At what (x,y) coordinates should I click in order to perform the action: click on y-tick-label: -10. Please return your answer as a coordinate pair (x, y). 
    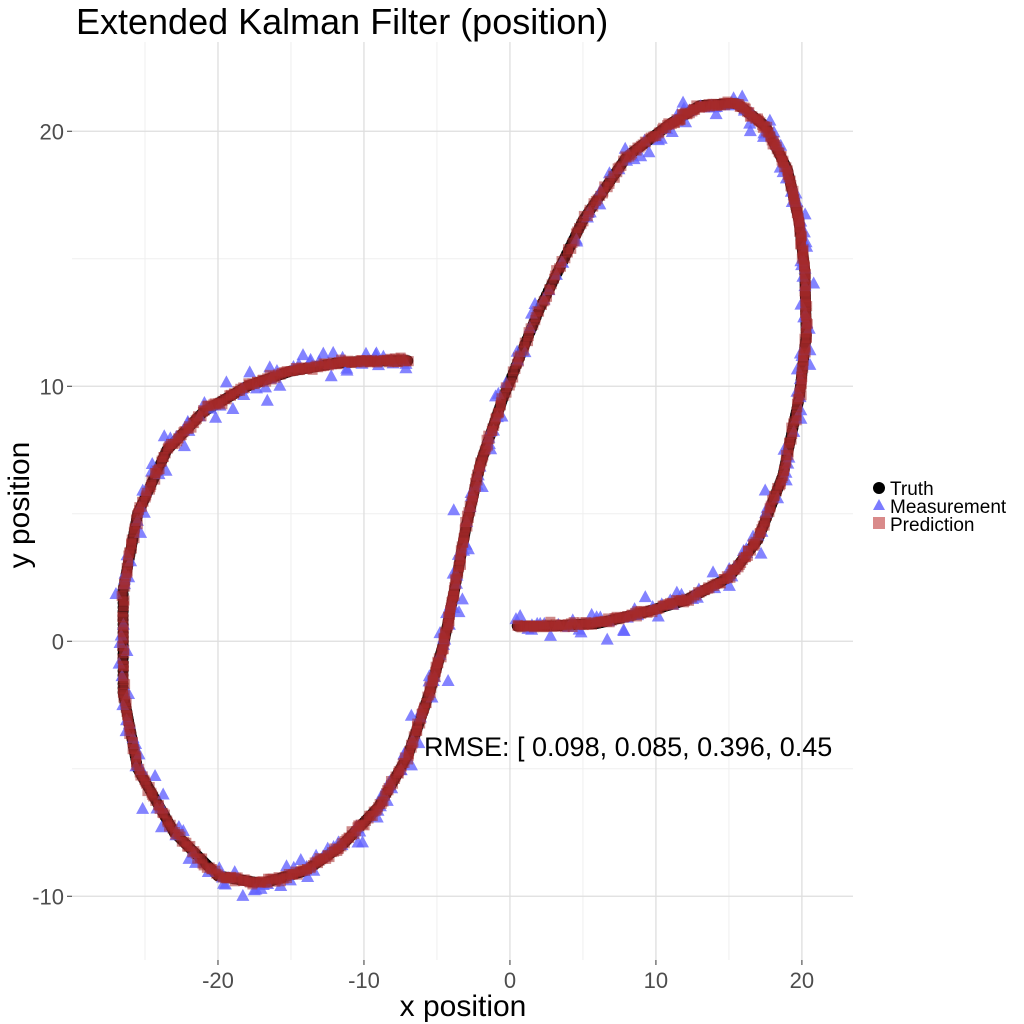
    Looking at the image, I should click on (48, 896).